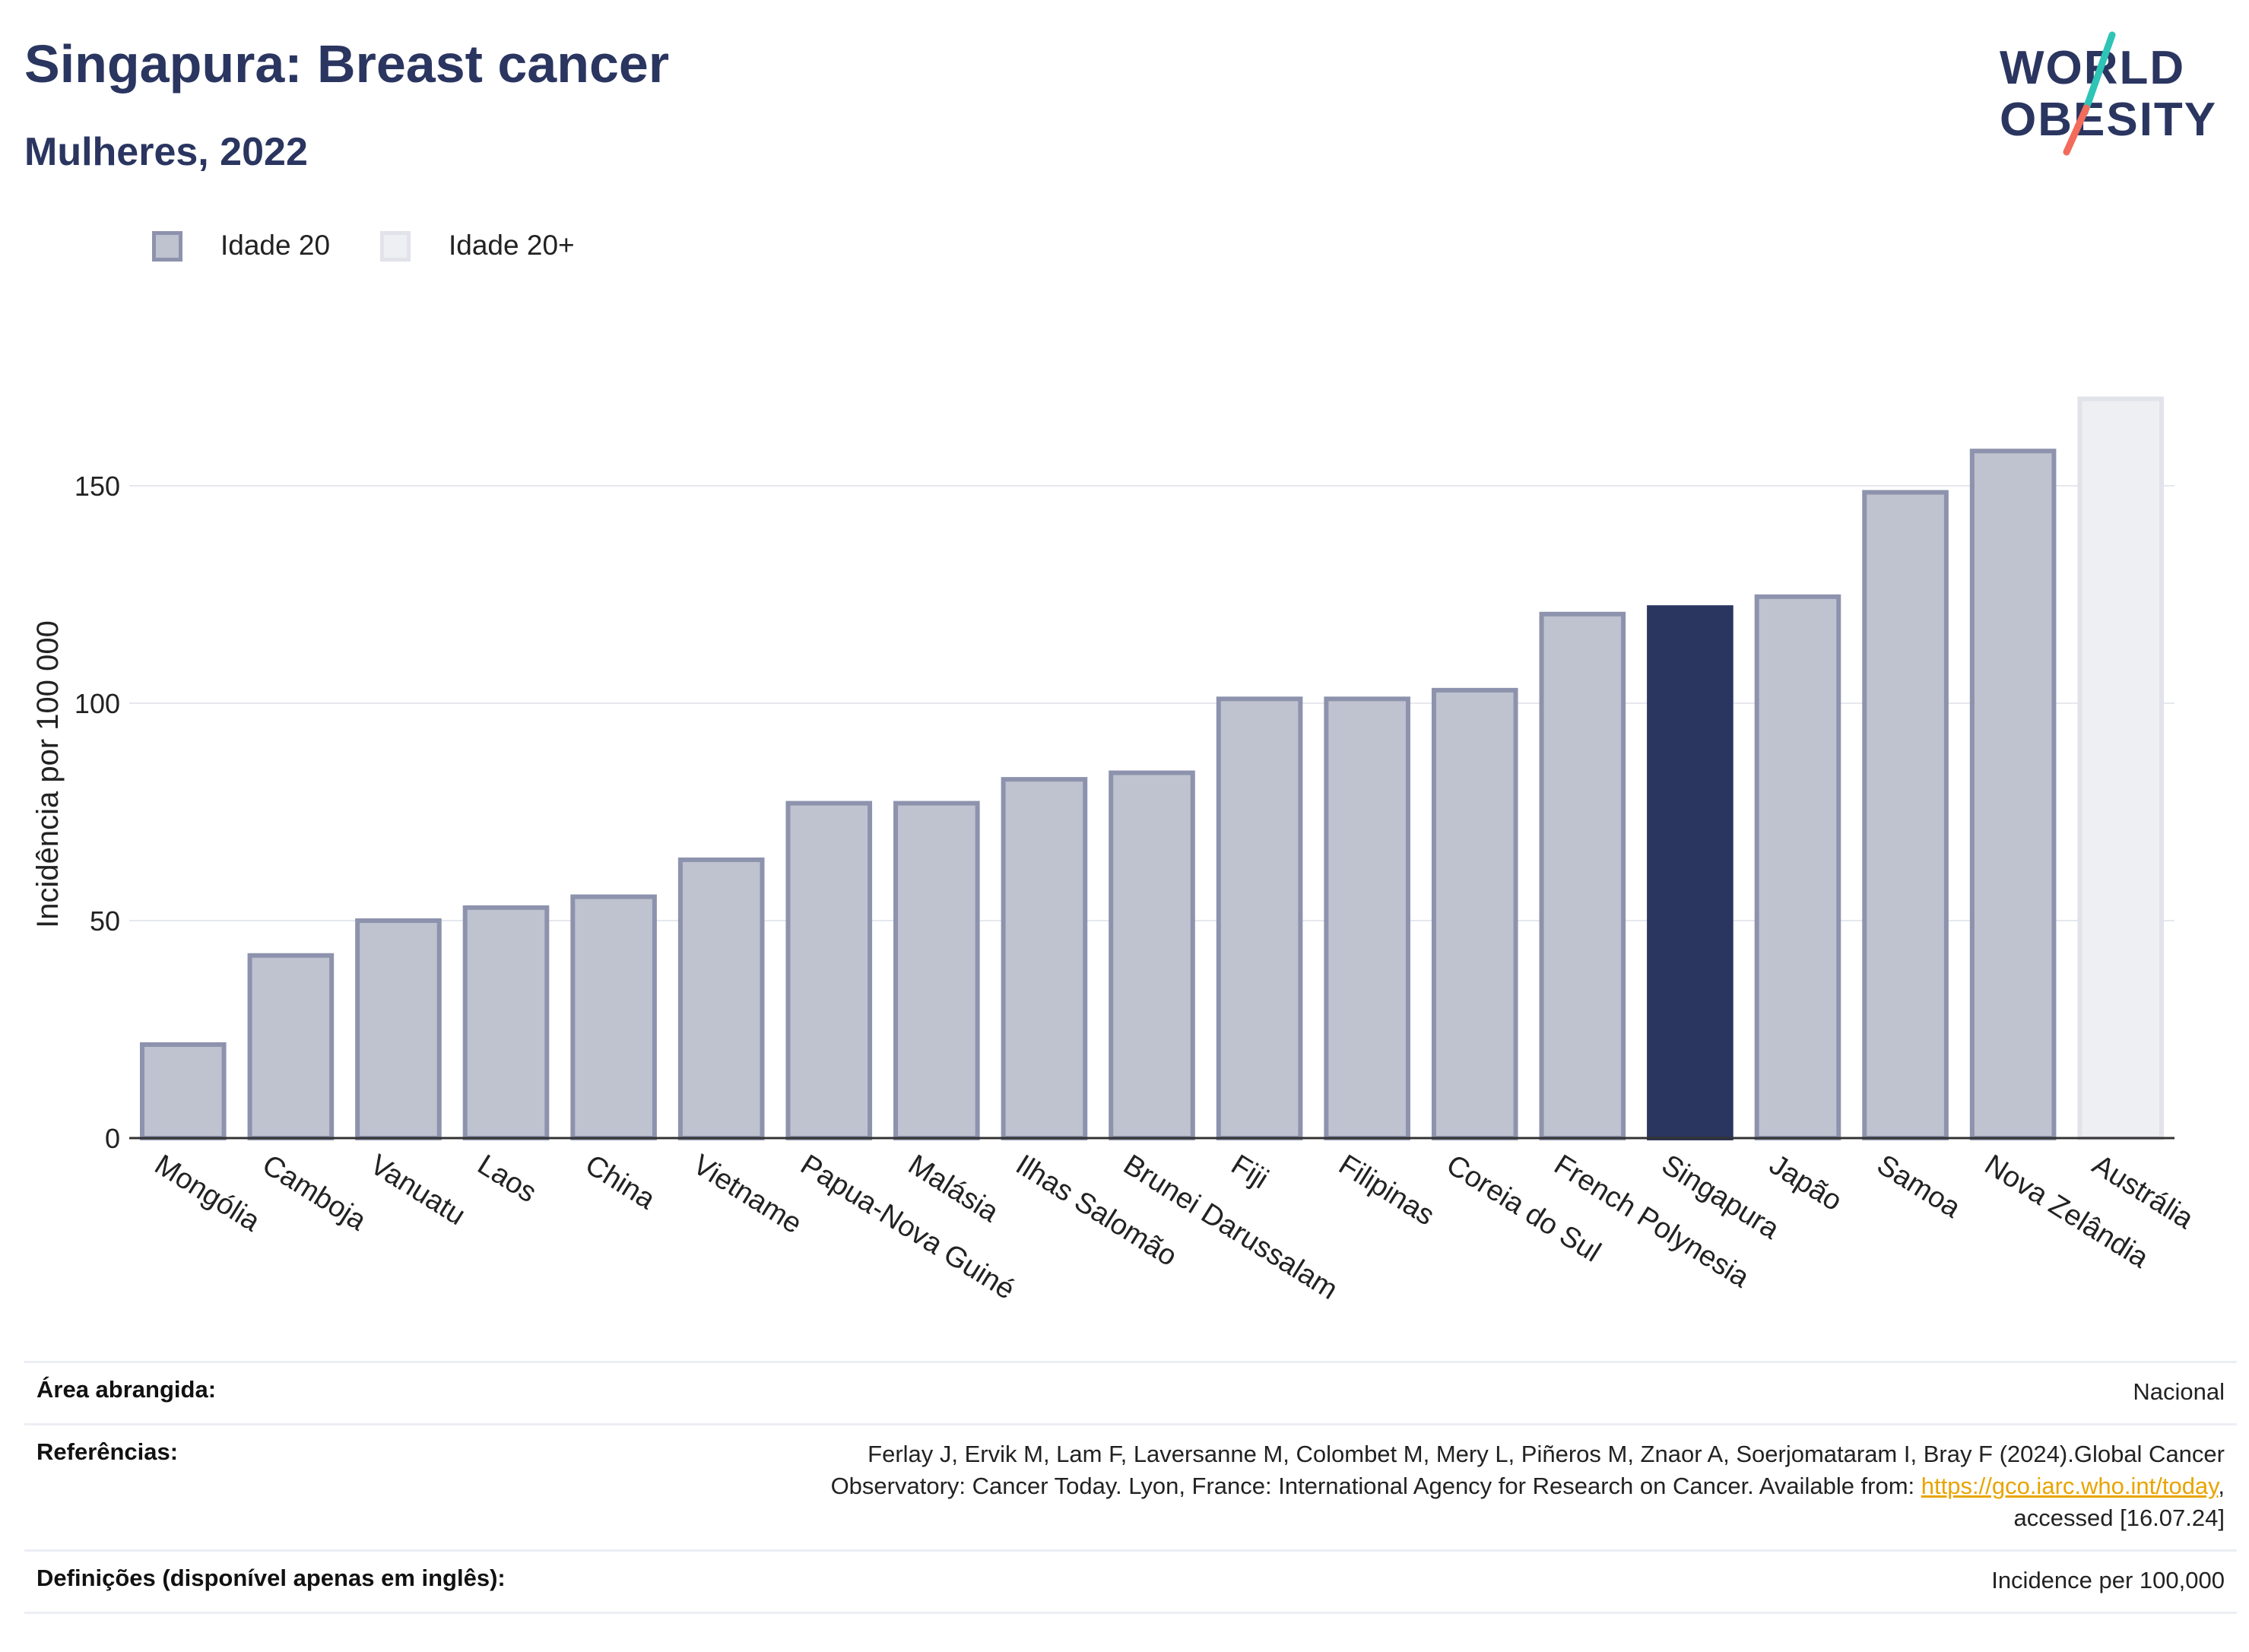  Describe the element at coordinates (112, 1138) in the screenshot. I see `y-tick-label: 0` at that location.